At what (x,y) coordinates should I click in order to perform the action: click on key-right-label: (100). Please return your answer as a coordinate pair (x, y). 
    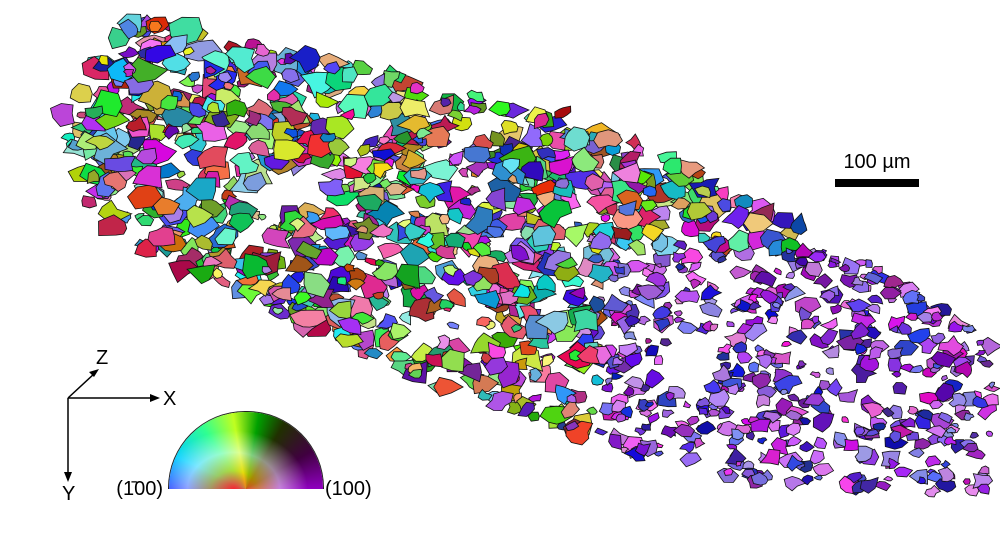
    Looking at the image, I should click on (348, 489).